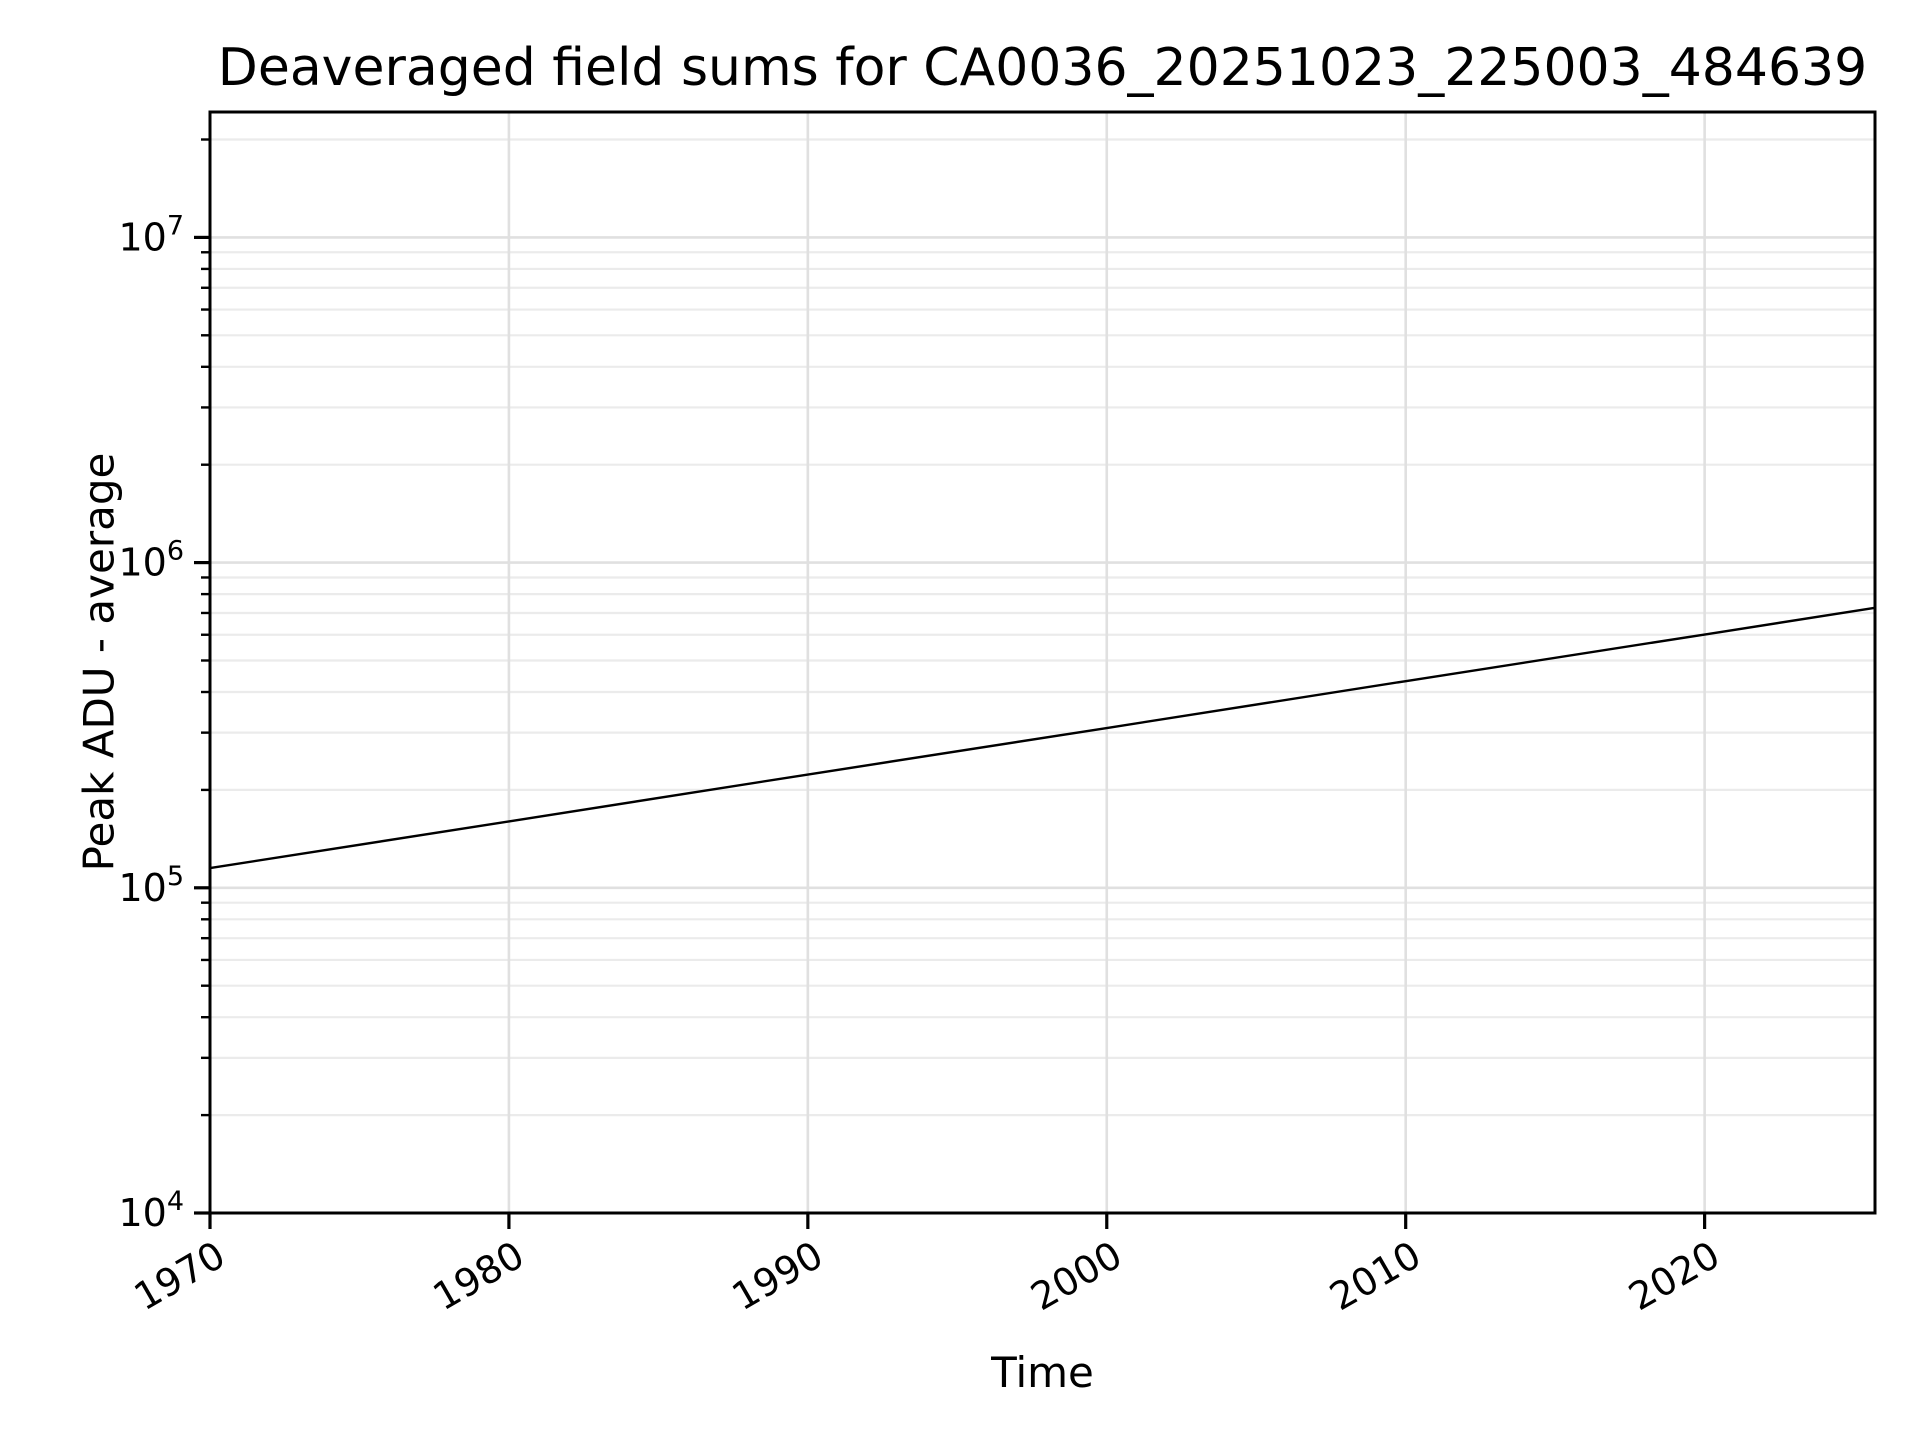  I want to click on x-tick-label: 1980, so click(479, 1276).